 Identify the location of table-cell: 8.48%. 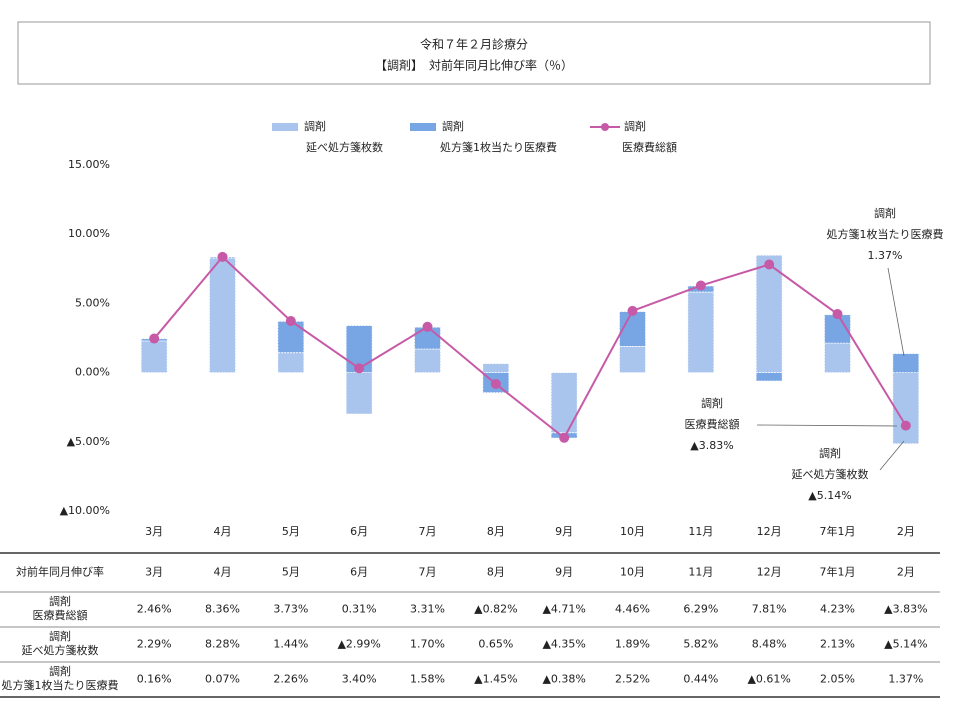
(769, 644).